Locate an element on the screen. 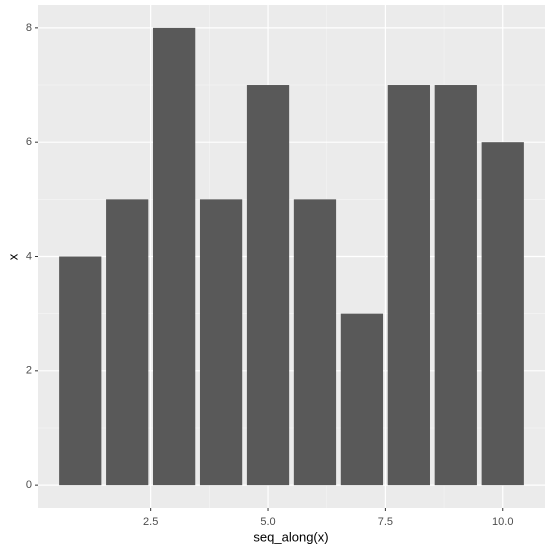 Image resolution: width=553 pixels, height=552 pixels. x-tick-label: 10.0 is located at coordinates (502, 522).